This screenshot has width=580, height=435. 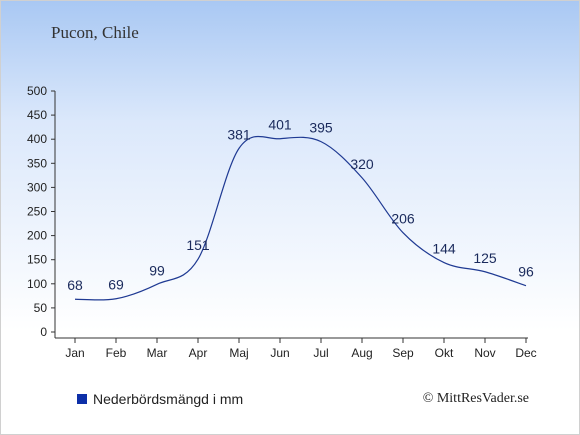 I want to click on y-tick-label: 50, so click(x=41, y=308).